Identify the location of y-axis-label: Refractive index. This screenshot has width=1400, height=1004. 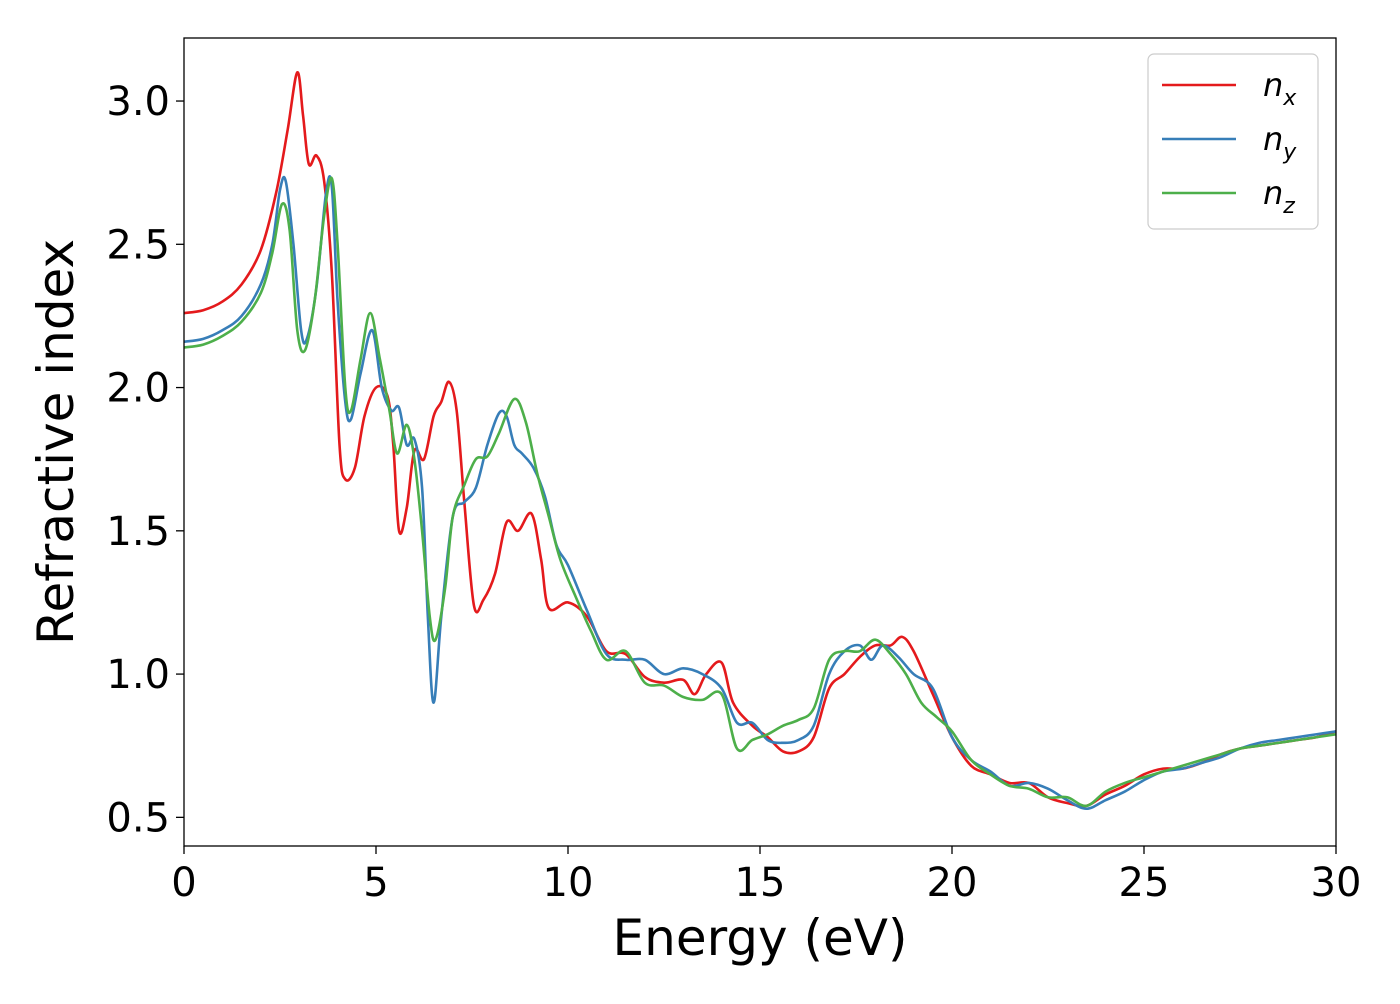
(56, 442).